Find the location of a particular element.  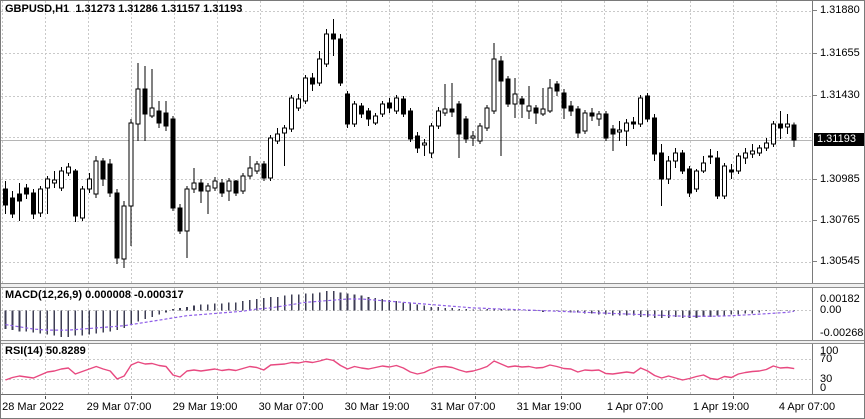

rsi-axis-label: 0 is located at coordinates (823, 388).